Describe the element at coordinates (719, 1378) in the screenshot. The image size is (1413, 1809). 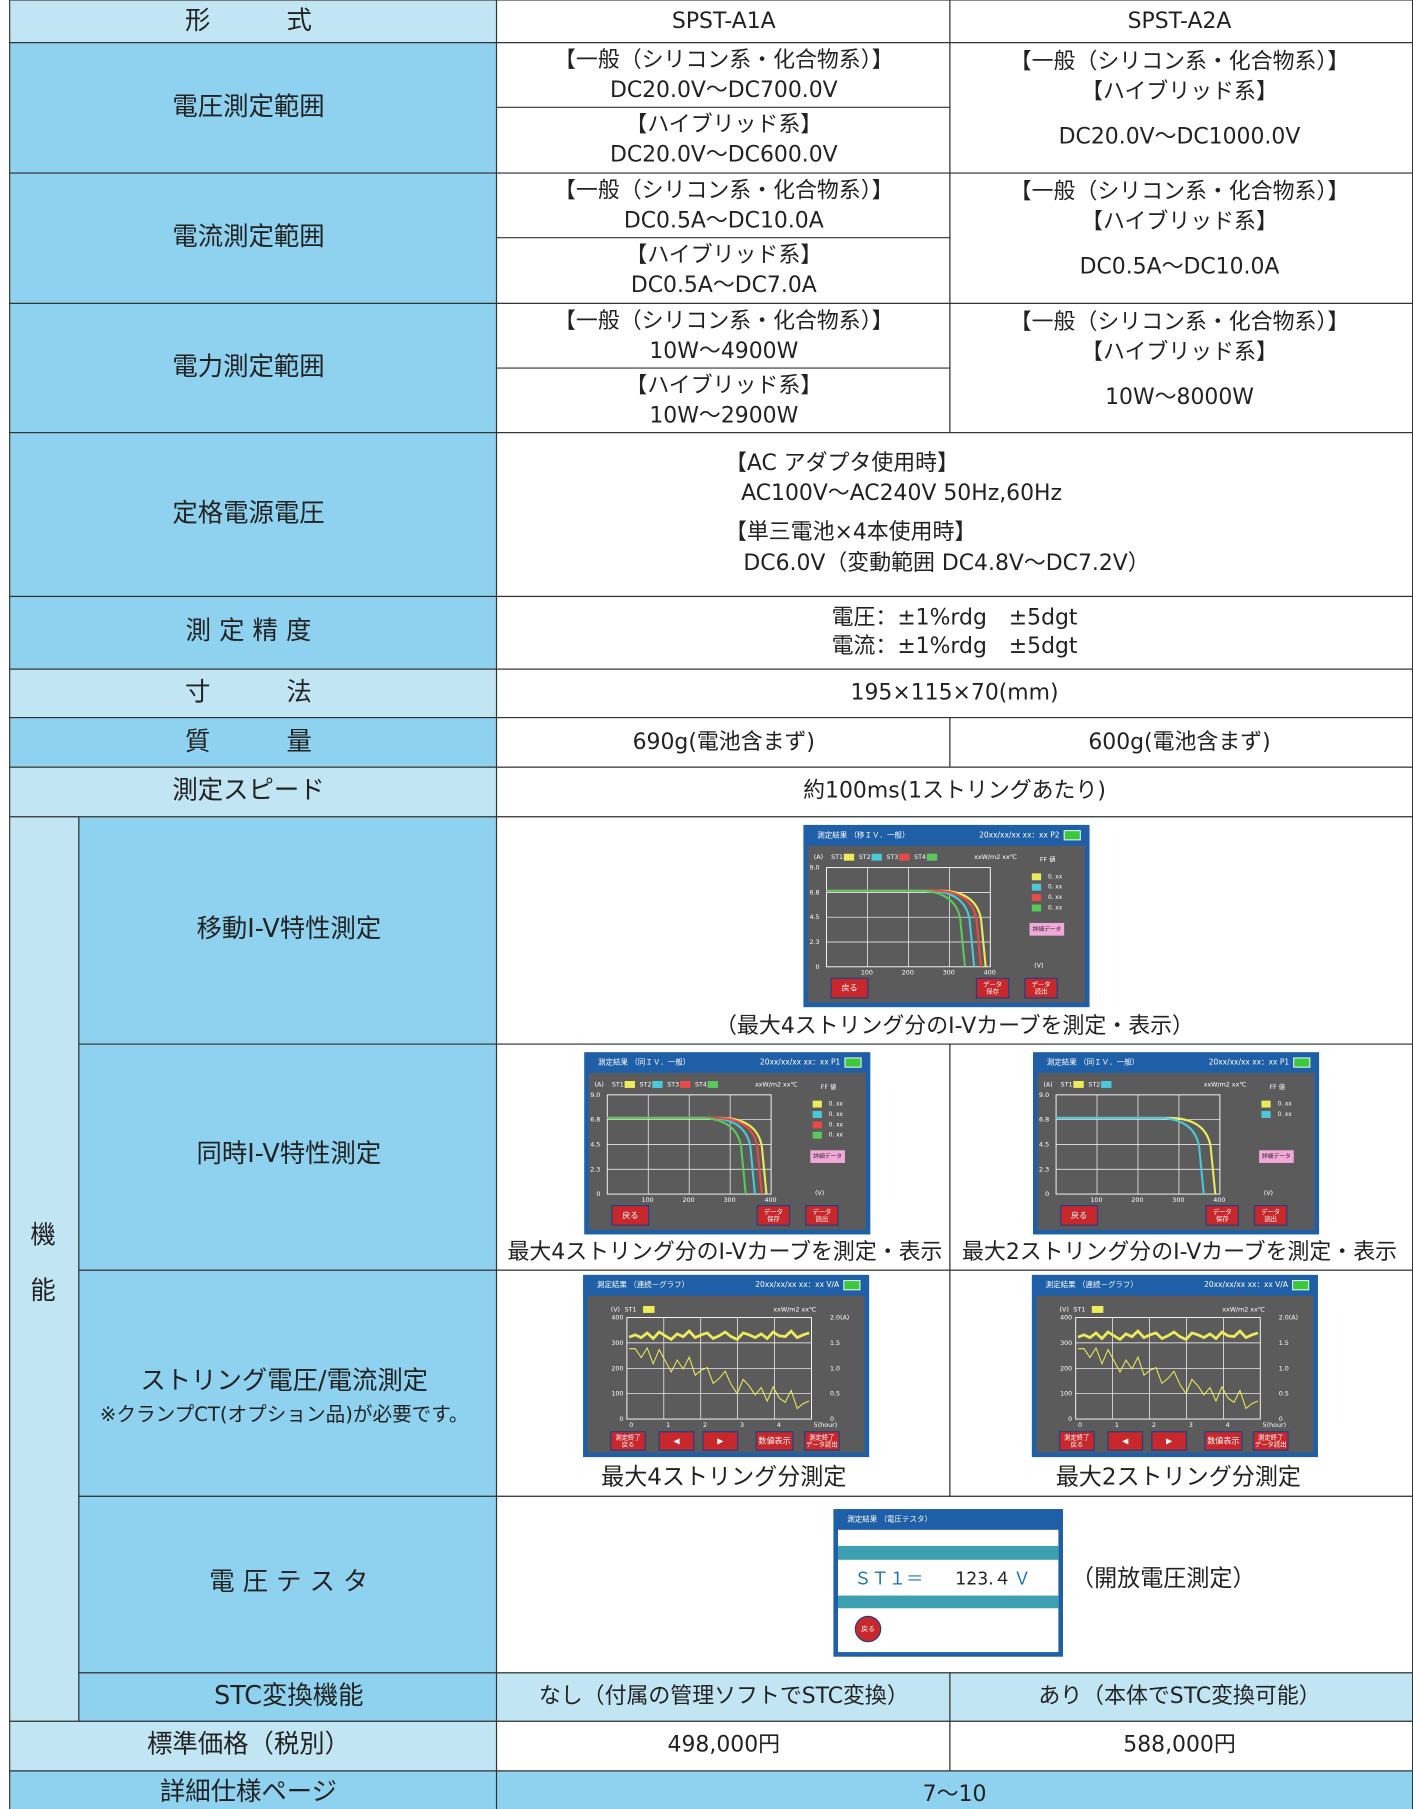
I see `current-line` at that location.